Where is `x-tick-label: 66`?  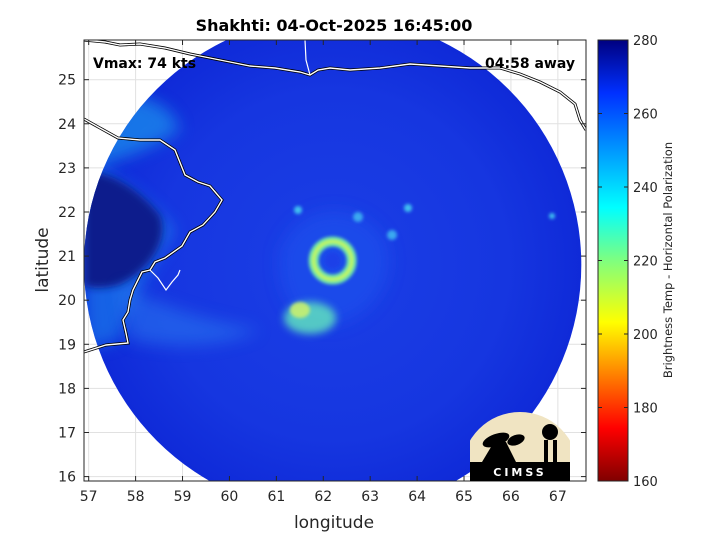 x-tick-label: 66 is located at coordinates (511, 497).